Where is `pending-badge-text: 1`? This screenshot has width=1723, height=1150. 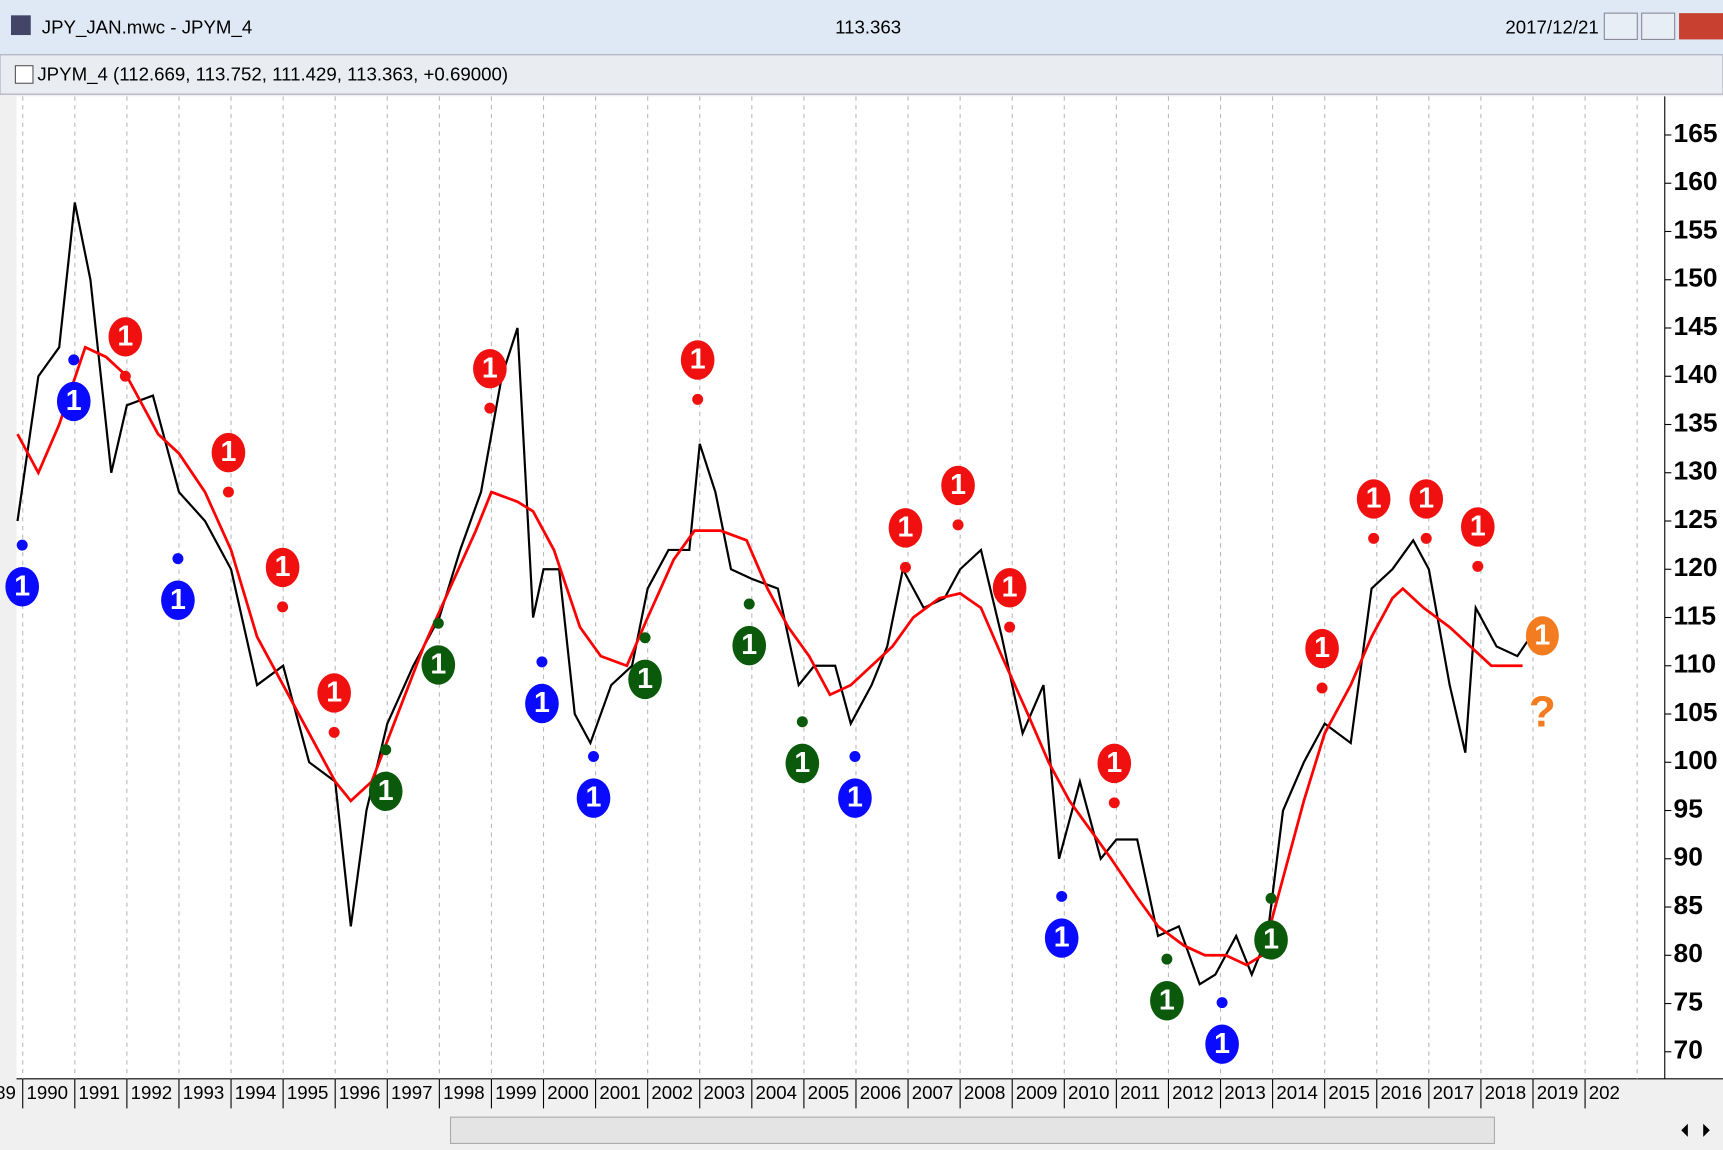 pending-badge-text: 1 is located at coordinates (1542, 636).